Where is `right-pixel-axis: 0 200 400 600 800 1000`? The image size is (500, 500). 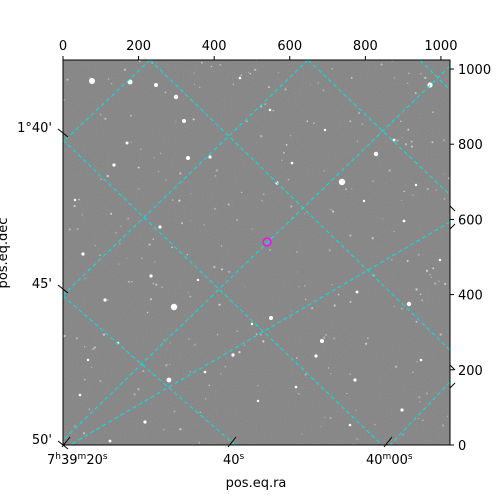
right-pixel-axis: 0 200 400 600 800 1000 is located at coordinates (470, 258).